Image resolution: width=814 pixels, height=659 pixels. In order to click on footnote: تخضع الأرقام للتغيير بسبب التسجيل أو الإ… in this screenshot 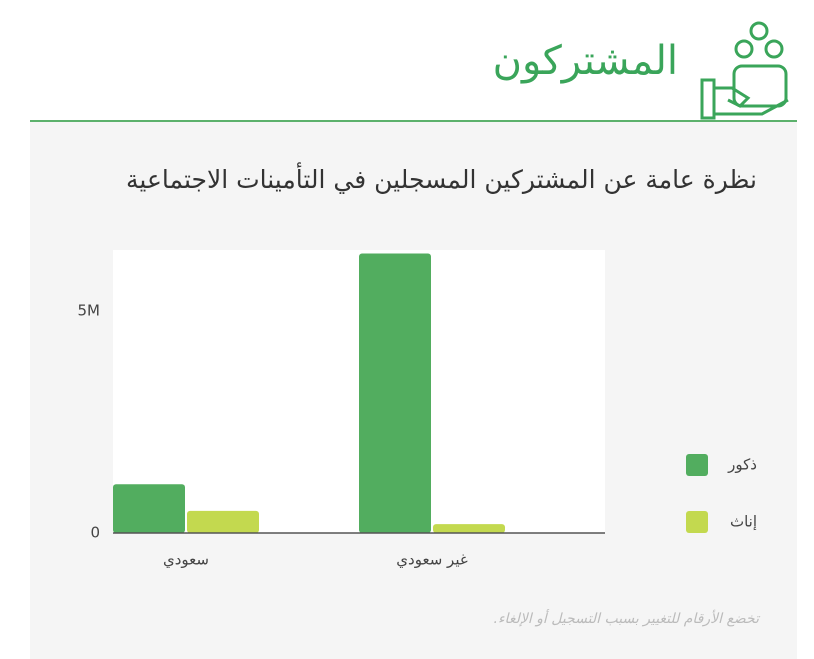, I will do `click(626, 619)`.